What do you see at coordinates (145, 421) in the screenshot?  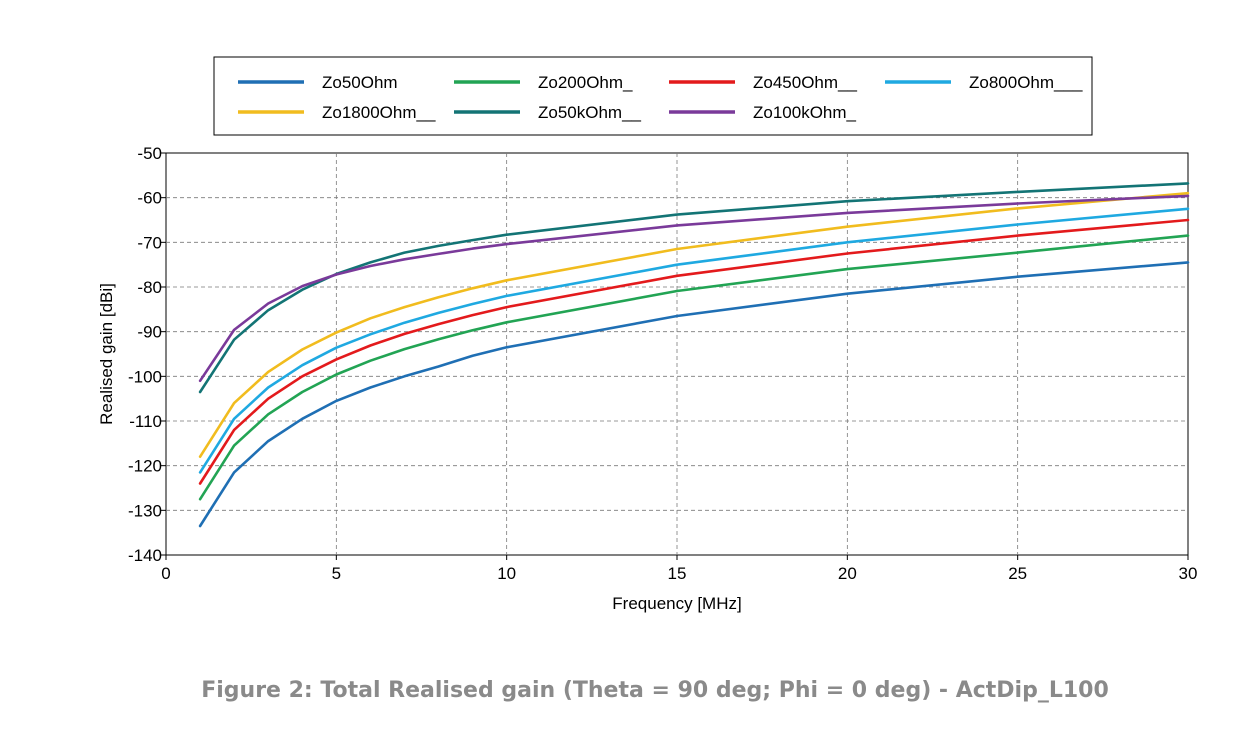 I see `y-tick-label: -110` at bounding box center [145, 421].